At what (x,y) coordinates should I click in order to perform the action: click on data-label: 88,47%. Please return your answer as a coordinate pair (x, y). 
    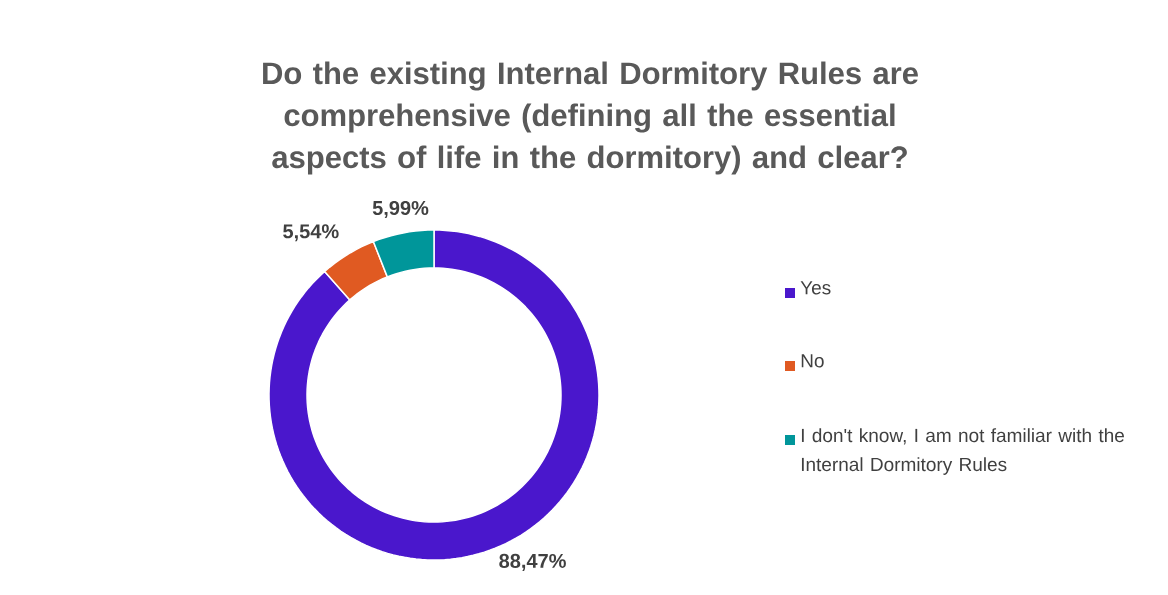
    Looking at the image, I should click on (532, 562).